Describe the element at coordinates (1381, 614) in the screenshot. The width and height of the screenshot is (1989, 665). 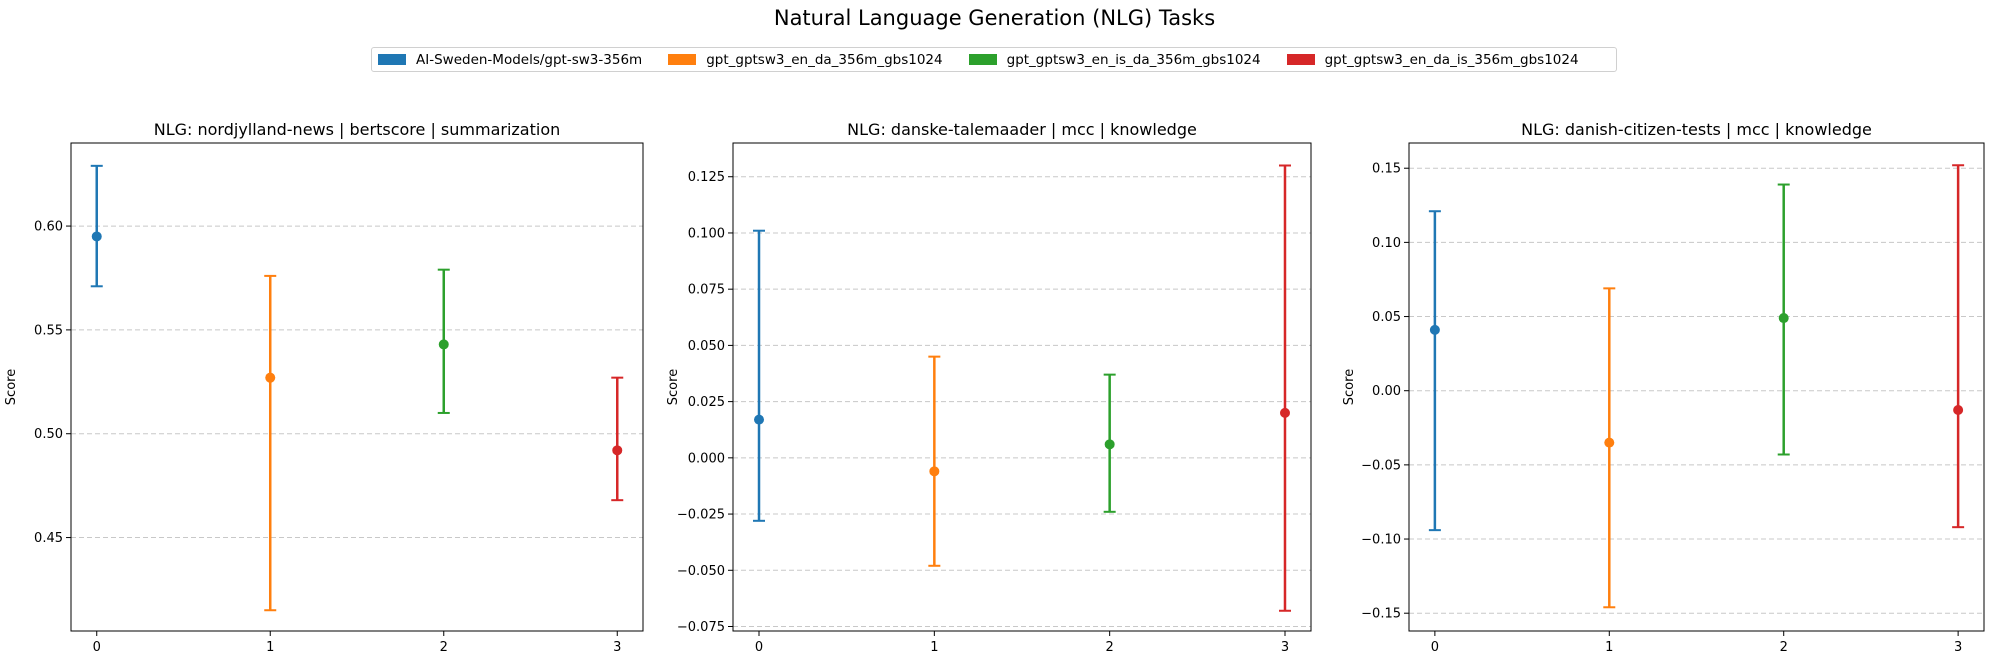
I see `y-tick-label: −0.15` at that location.